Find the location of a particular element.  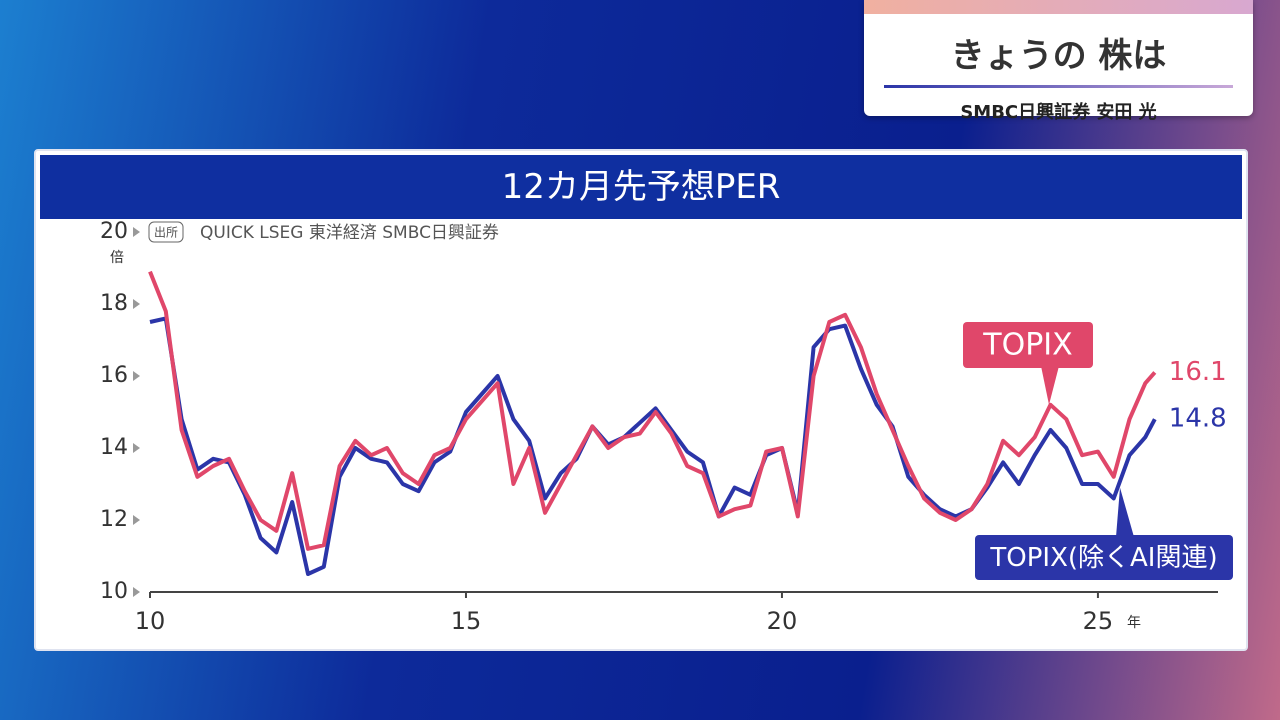

header-bar is located at coordinates (1058, 7).